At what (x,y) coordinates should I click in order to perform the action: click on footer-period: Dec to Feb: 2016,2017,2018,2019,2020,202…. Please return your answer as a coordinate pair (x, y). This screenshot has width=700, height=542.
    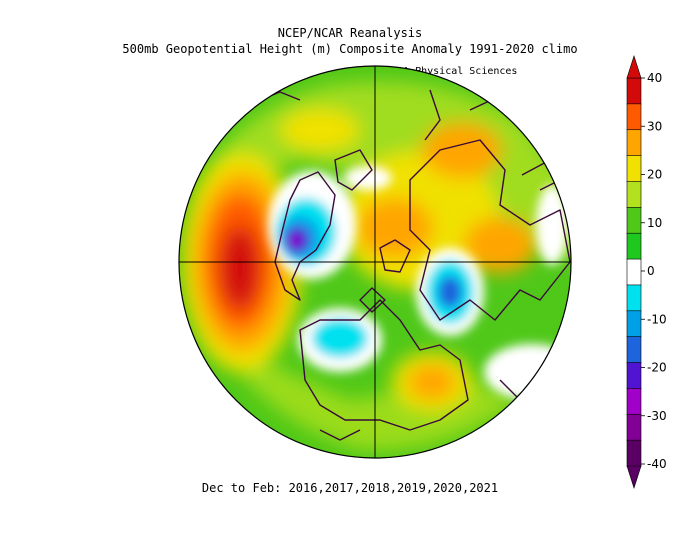
    Looking at the image, I should click on (350, 488).